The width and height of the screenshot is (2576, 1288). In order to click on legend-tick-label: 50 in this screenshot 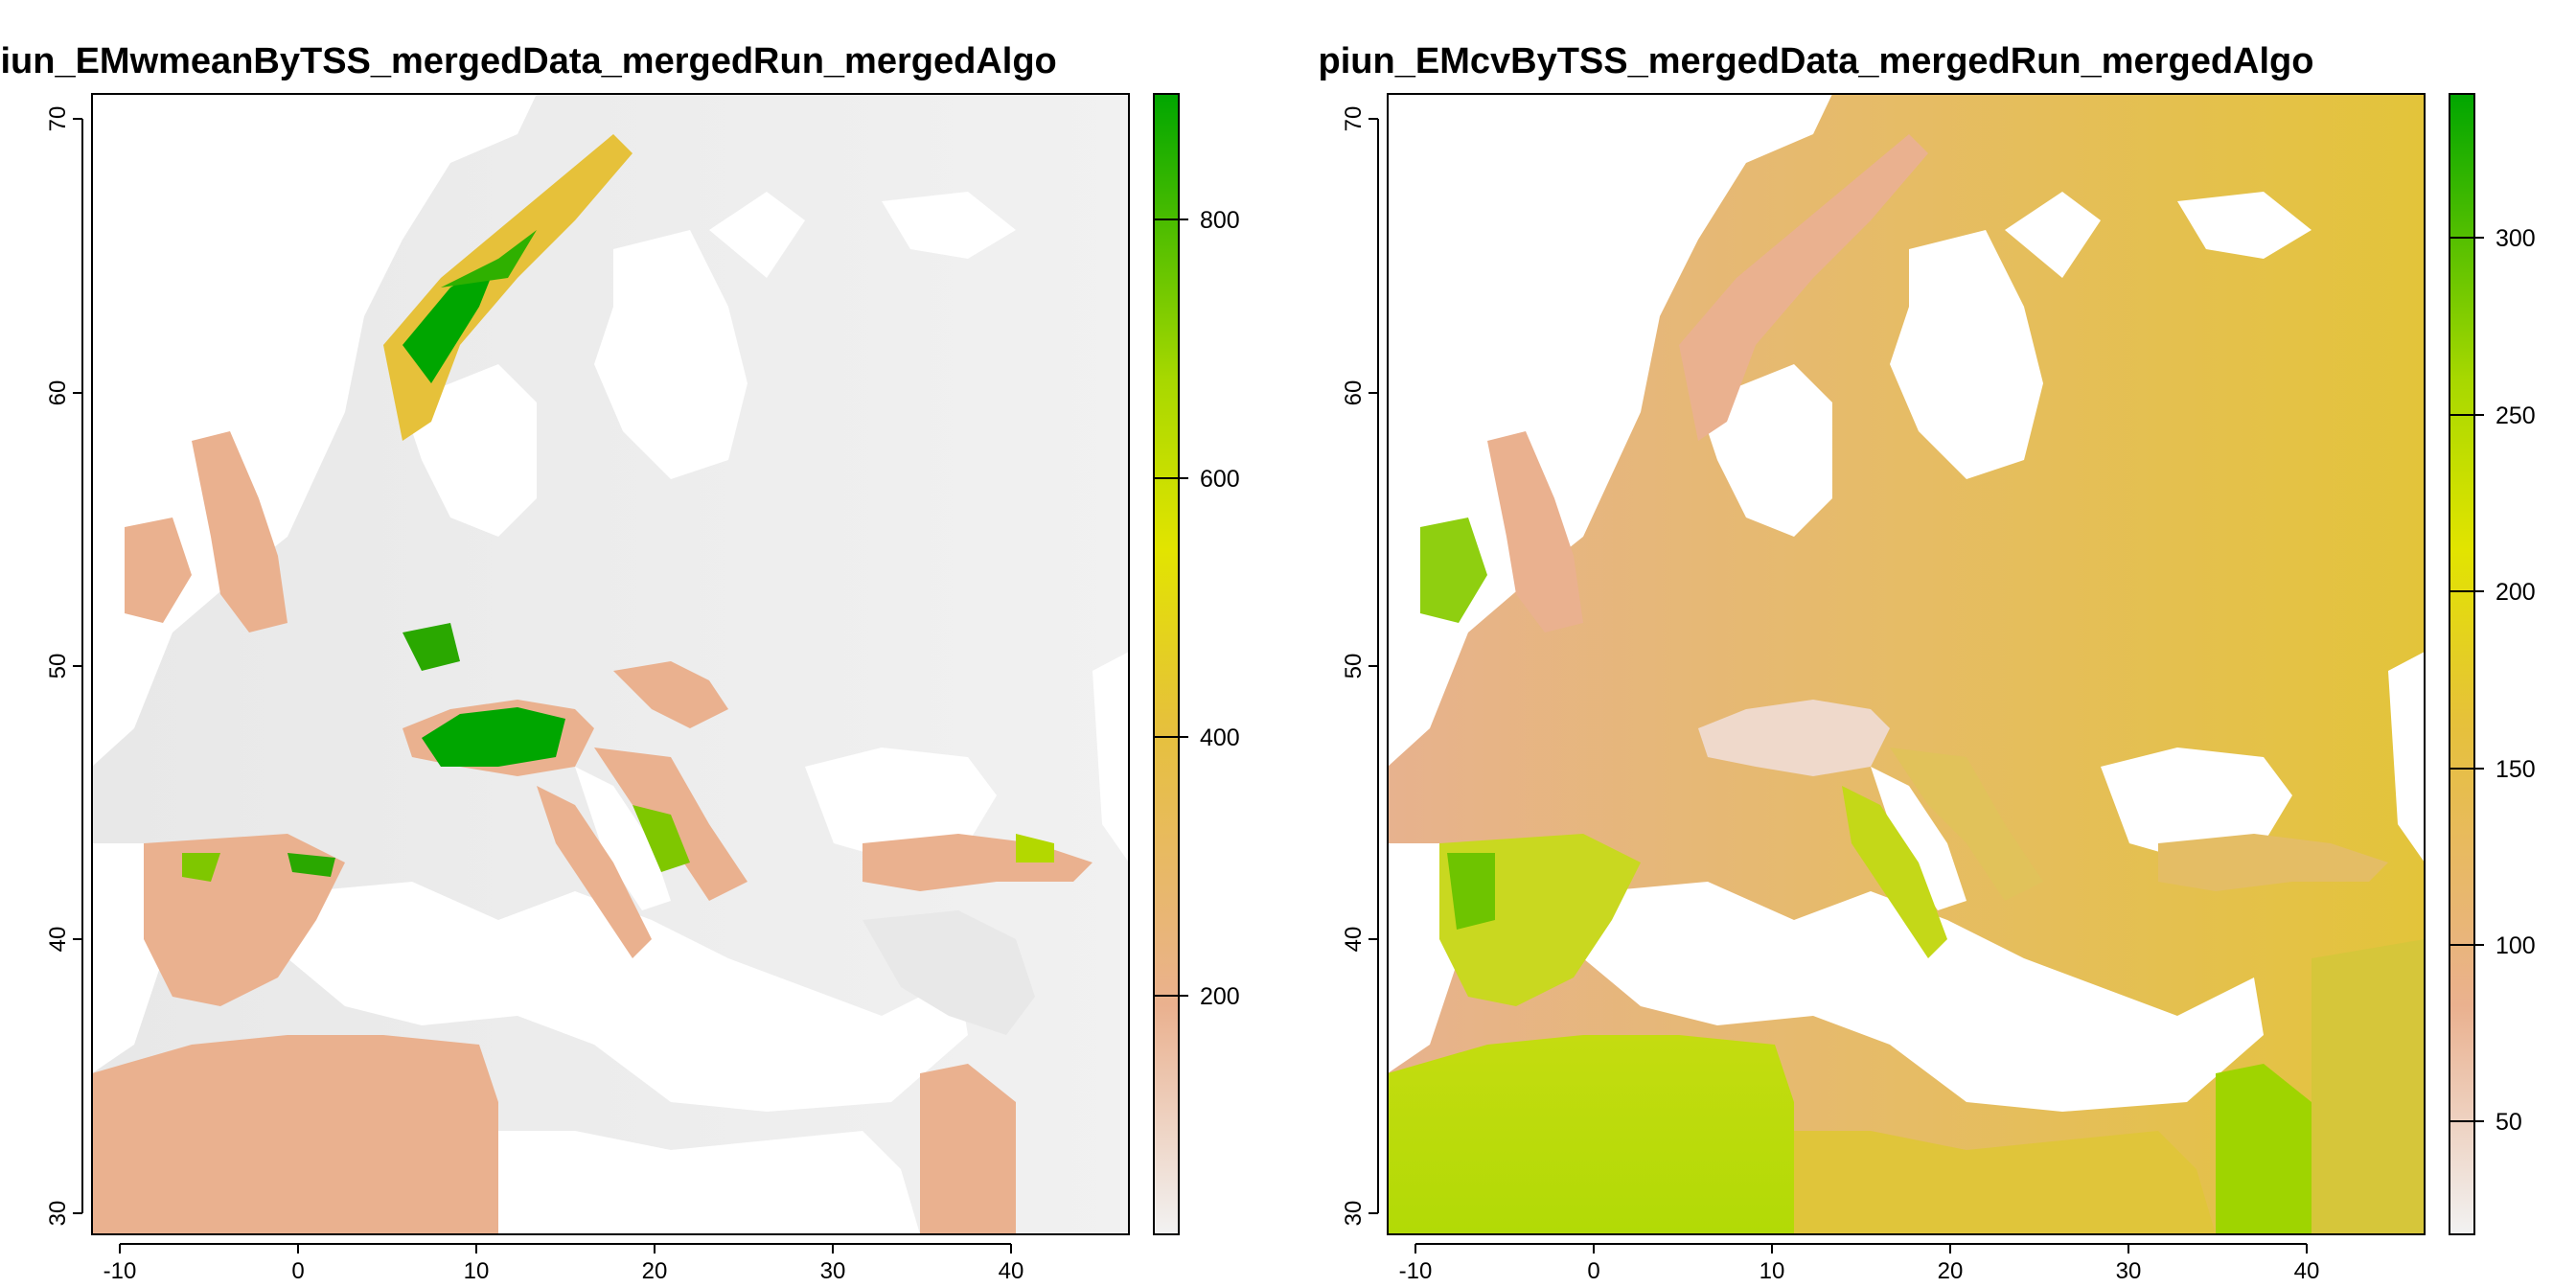, I will do `click(2509, 1122)`.